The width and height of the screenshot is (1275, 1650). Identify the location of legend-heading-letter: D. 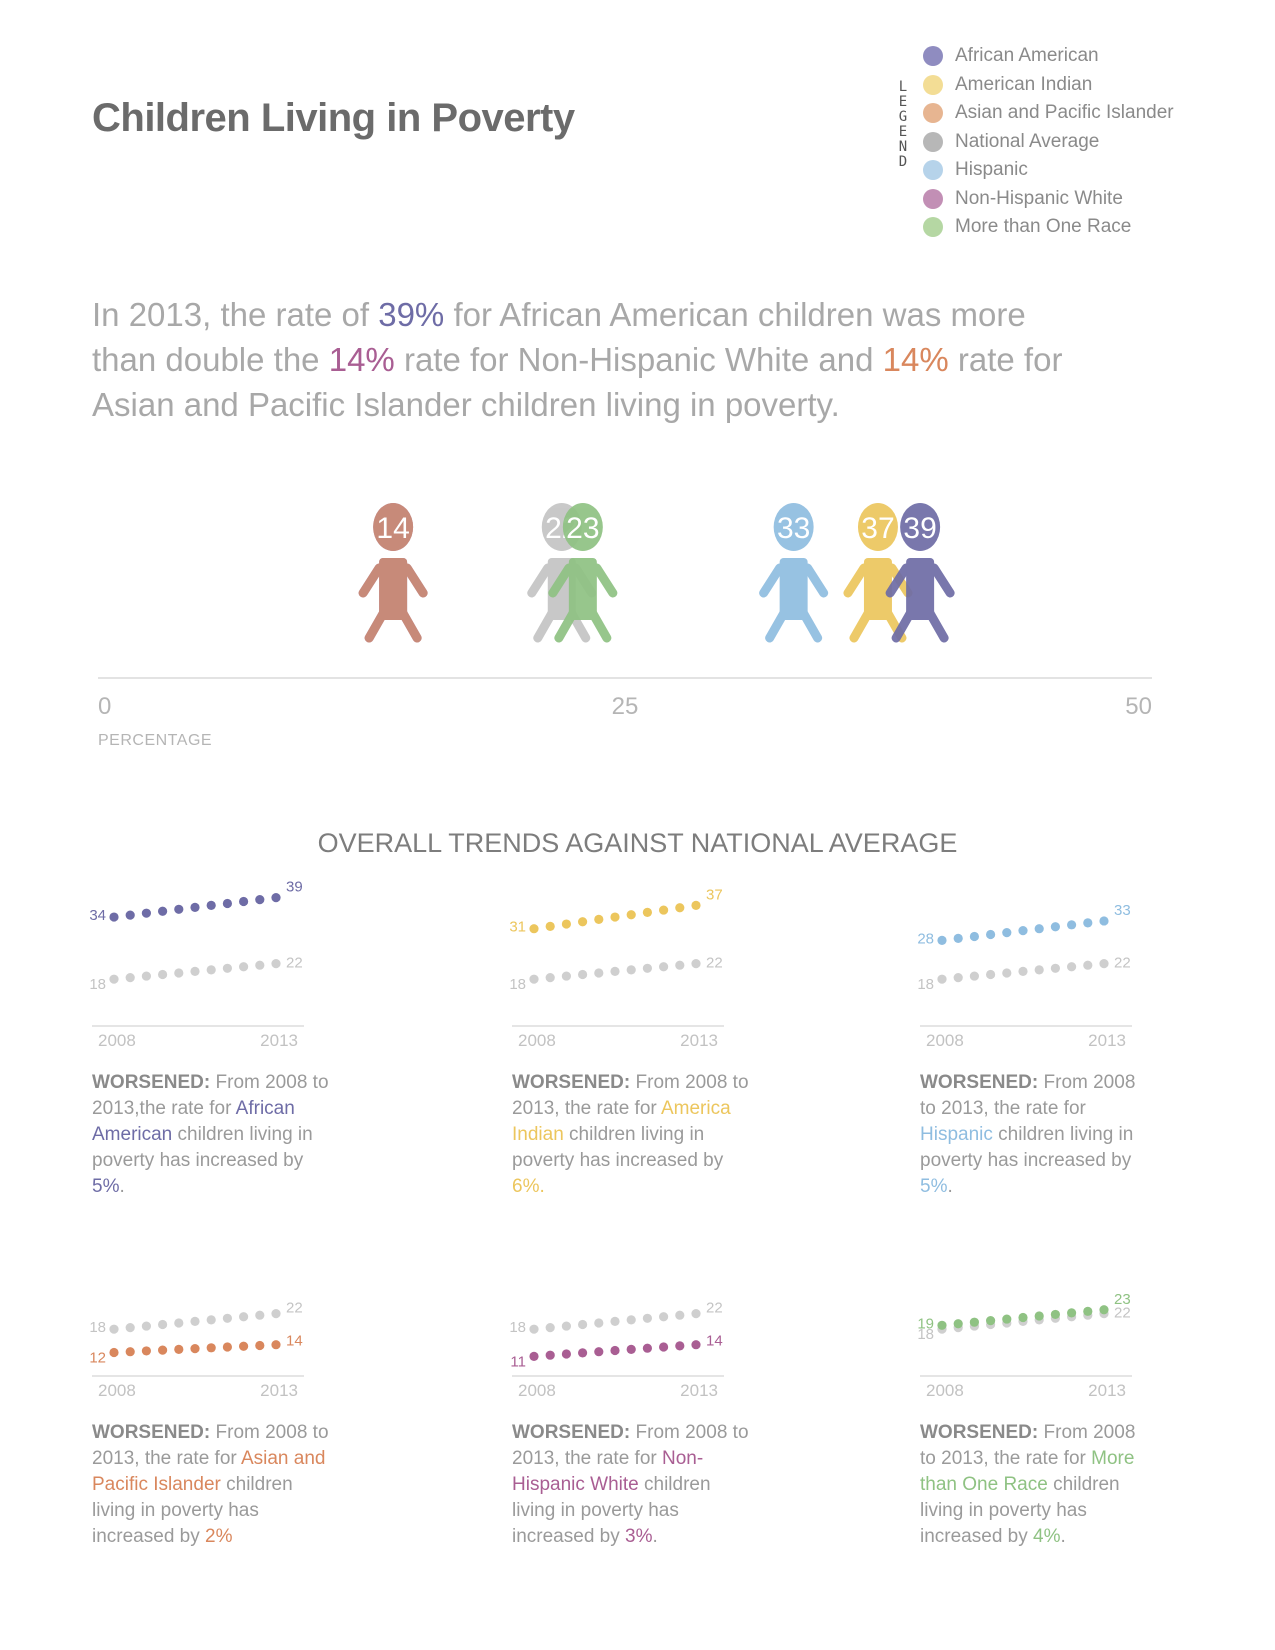
(903, 162).